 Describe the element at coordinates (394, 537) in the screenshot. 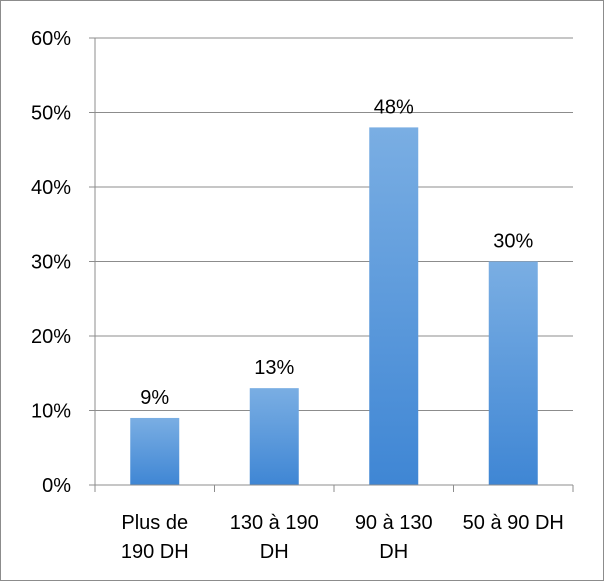

I see `x-tick-label: 90 à 130 DH` at that location.